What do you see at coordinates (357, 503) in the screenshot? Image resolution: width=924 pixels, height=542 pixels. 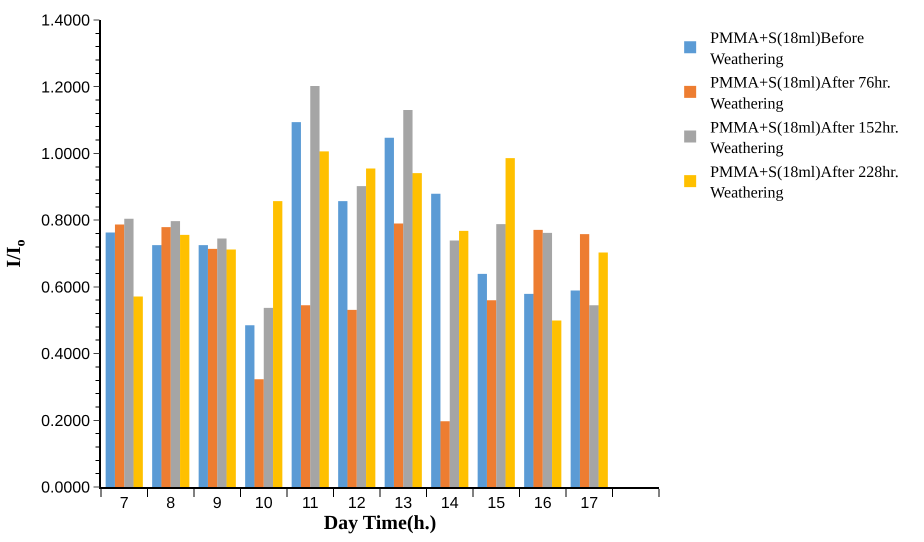 I see `x-tick-label: 12` at bounding box center [357, 503].